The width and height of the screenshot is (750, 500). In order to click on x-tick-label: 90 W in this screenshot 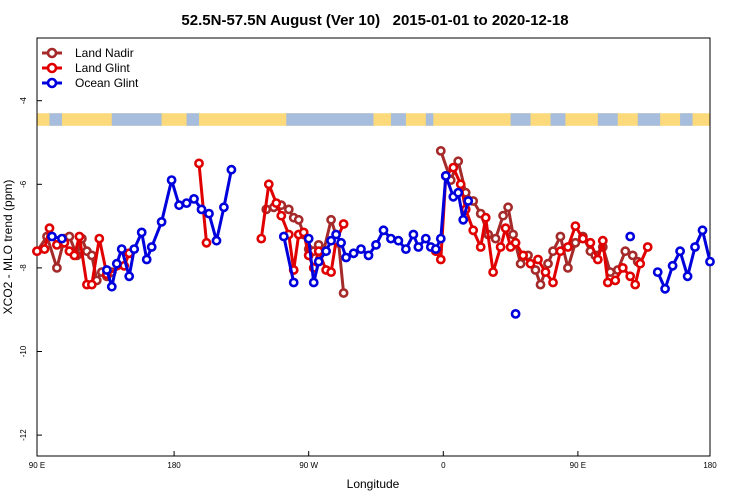, I will do `click(308, 465)`.